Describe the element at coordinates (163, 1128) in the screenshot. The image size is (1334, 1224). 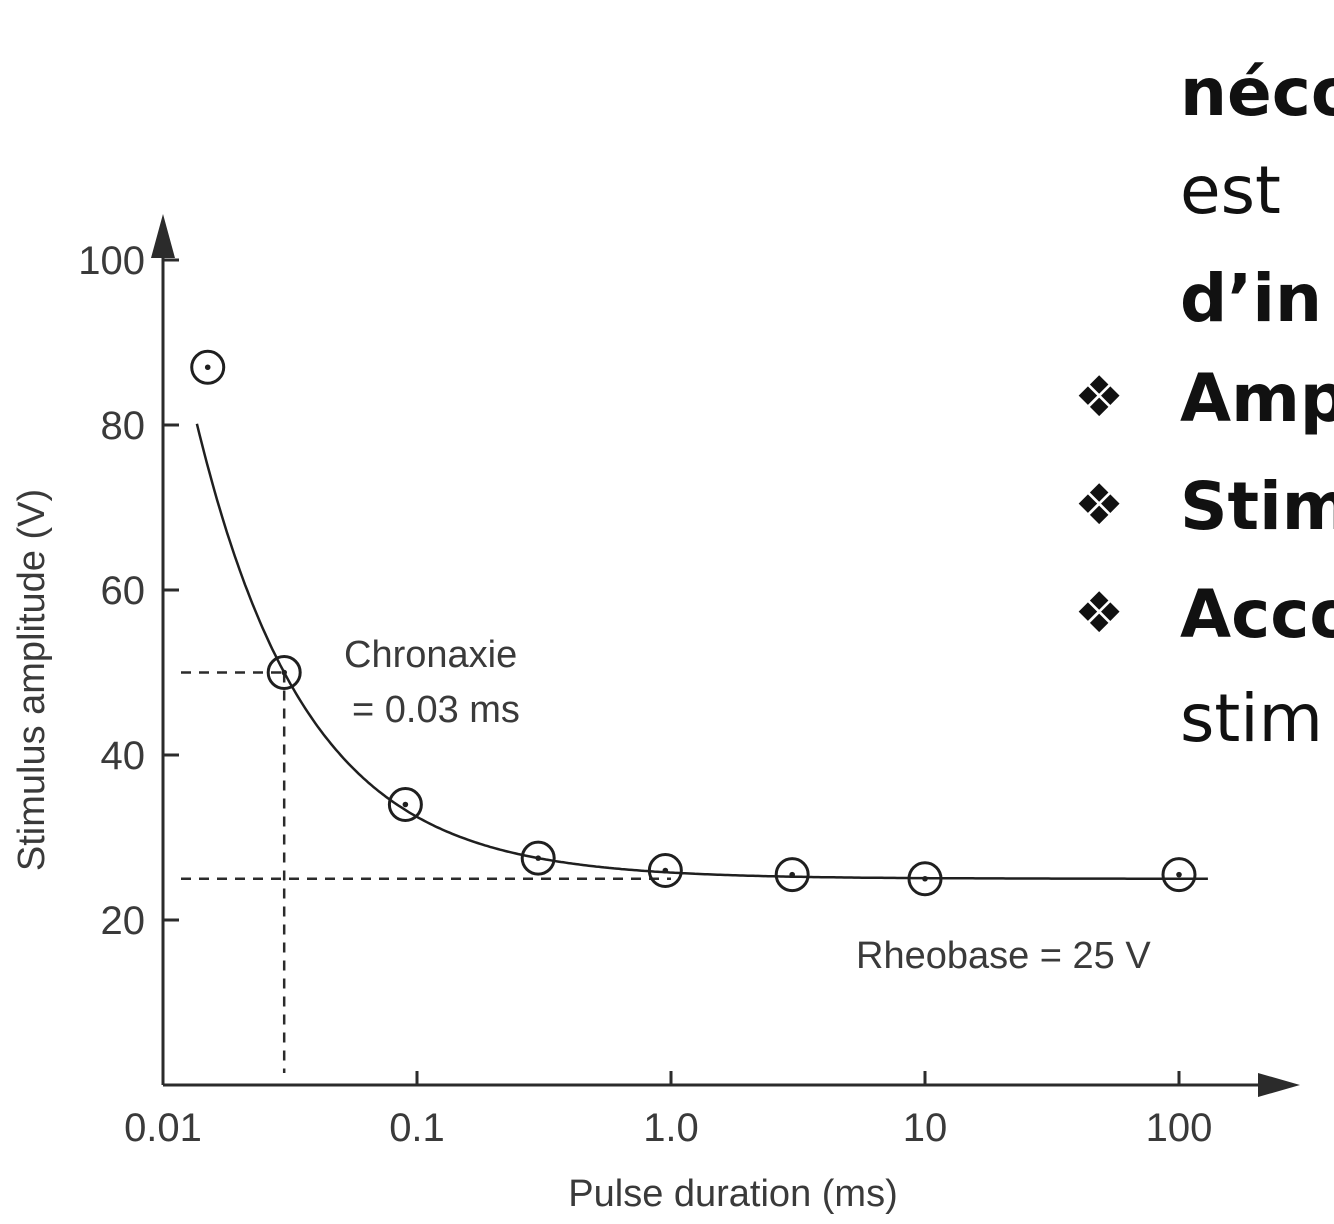
I see `x-tick-label: 0.01` at that location.